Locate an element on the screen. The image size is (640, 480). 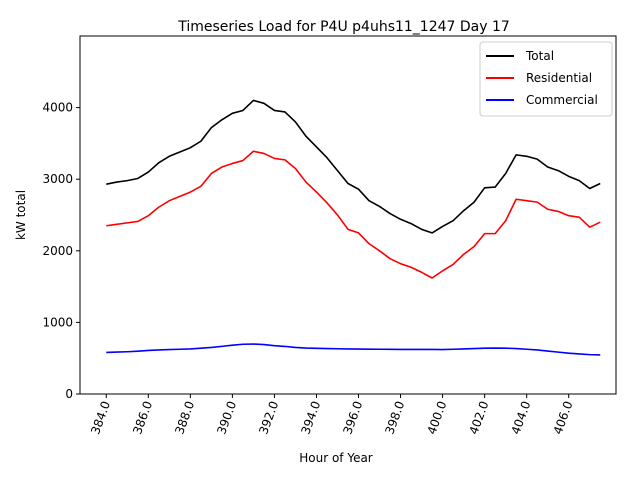
x-tick-label: 406.0 is located at coordinates (563, 417).